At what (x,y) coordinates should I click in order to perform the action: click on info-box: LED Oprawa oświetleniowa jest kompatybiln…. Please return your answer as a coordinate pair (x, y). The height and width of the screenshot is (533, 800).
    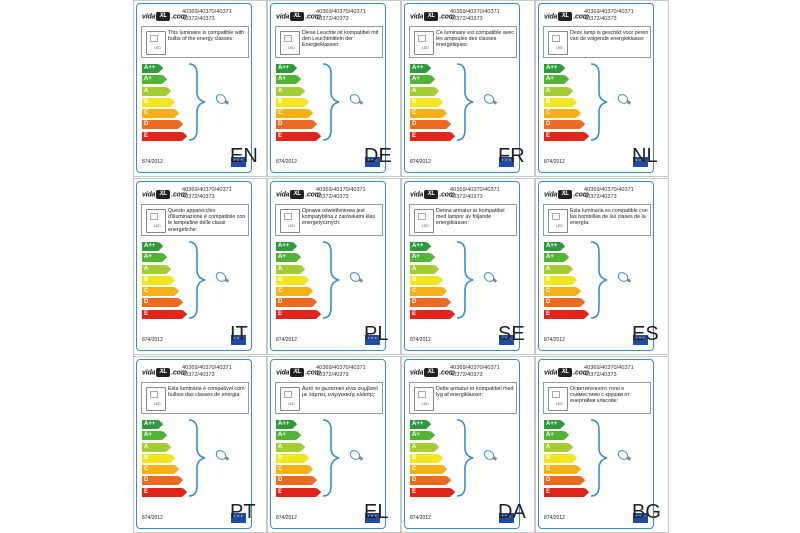
    Looking at the image, I should click on (329, 220).